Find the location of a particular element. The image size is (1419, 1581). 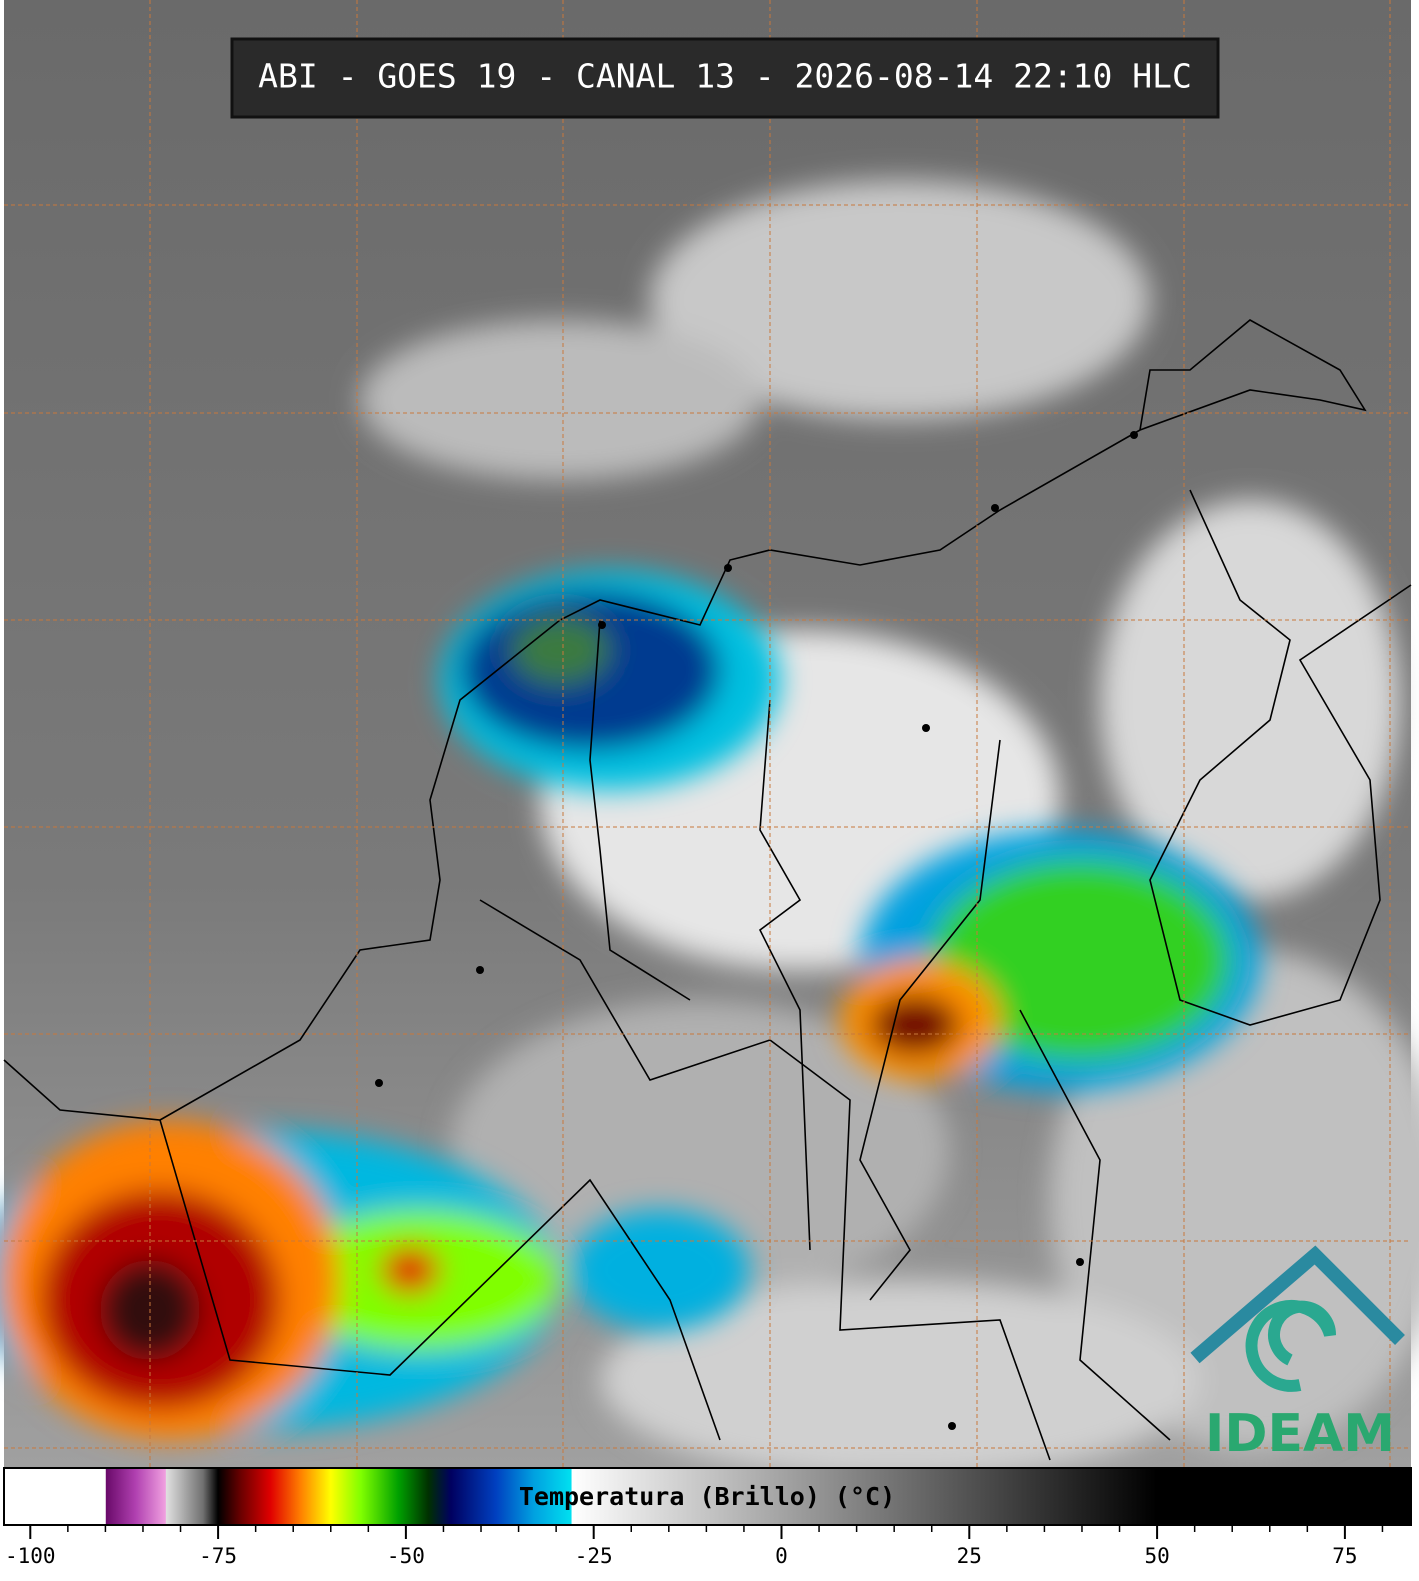

colorbar-label: Temperatura (Brillo) (°C) is located at coordinates (707, 1496).